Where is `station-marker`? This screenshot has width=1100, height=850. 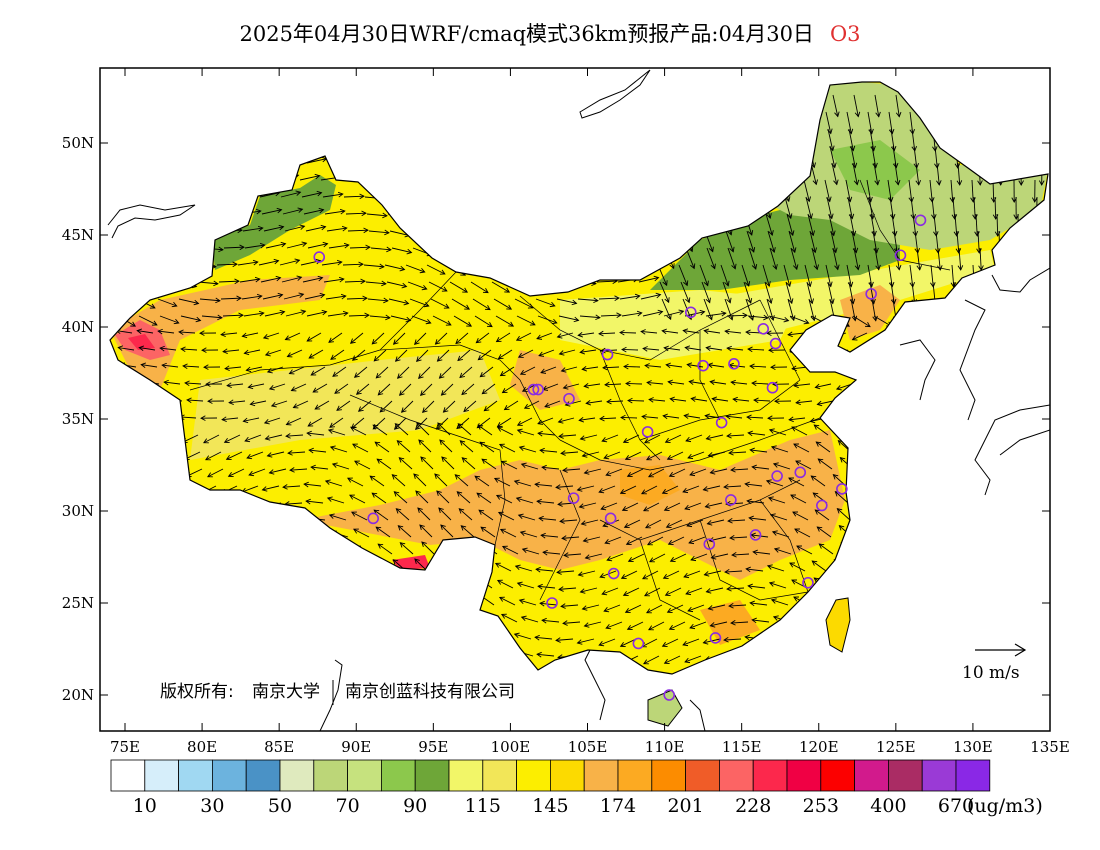 station-marker is located at coordinates (842, 489).